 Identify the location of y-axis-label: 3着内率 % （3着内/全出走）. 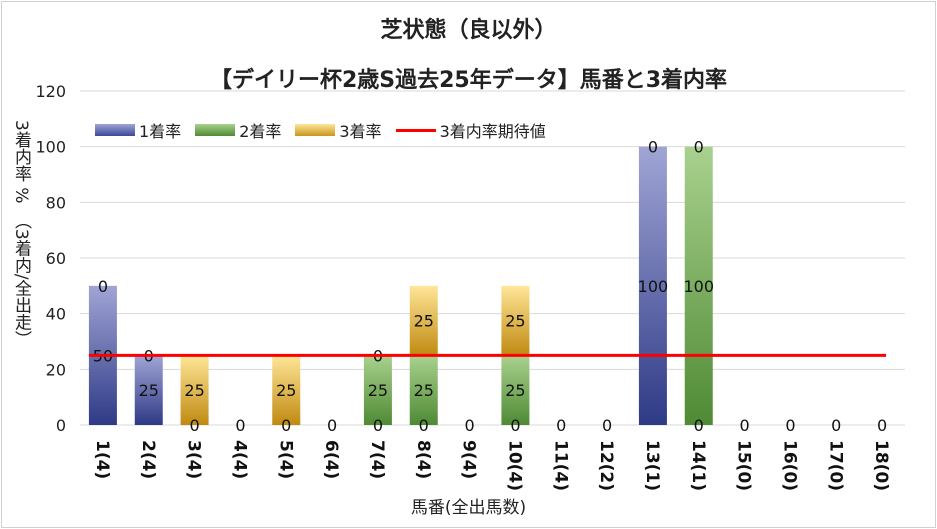
(21, 234).